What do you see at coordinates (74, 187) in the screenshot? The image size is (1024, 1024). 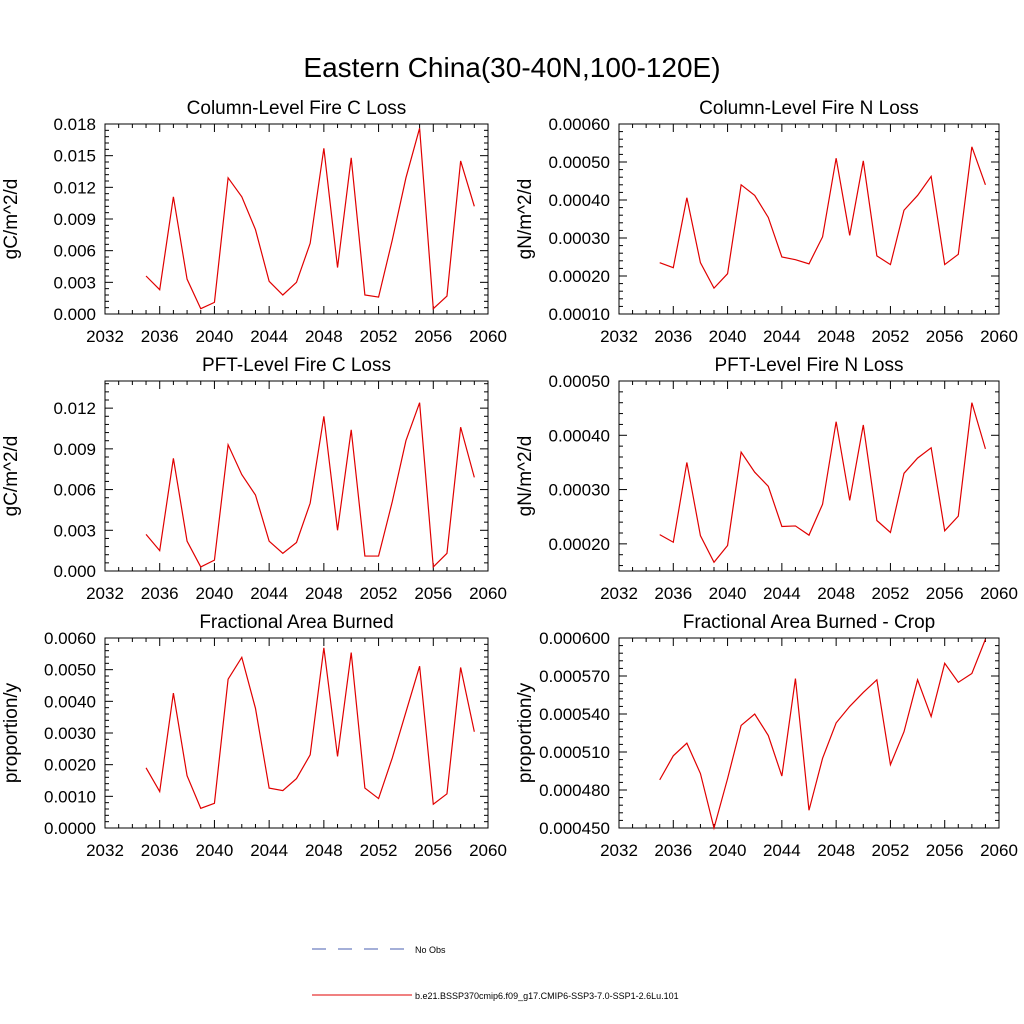 I see `y-tick-label: 0.012` at bounding box center [74, 187].